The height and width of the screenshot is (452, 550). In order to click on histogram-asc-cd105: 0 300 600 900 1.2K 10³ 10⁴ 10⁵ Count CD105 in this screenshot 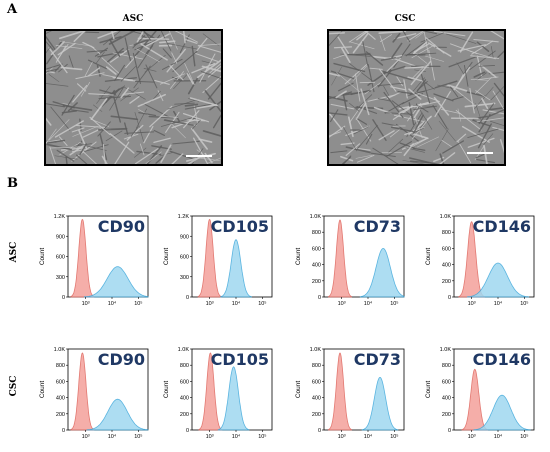, I will do `click(214, 259)`.